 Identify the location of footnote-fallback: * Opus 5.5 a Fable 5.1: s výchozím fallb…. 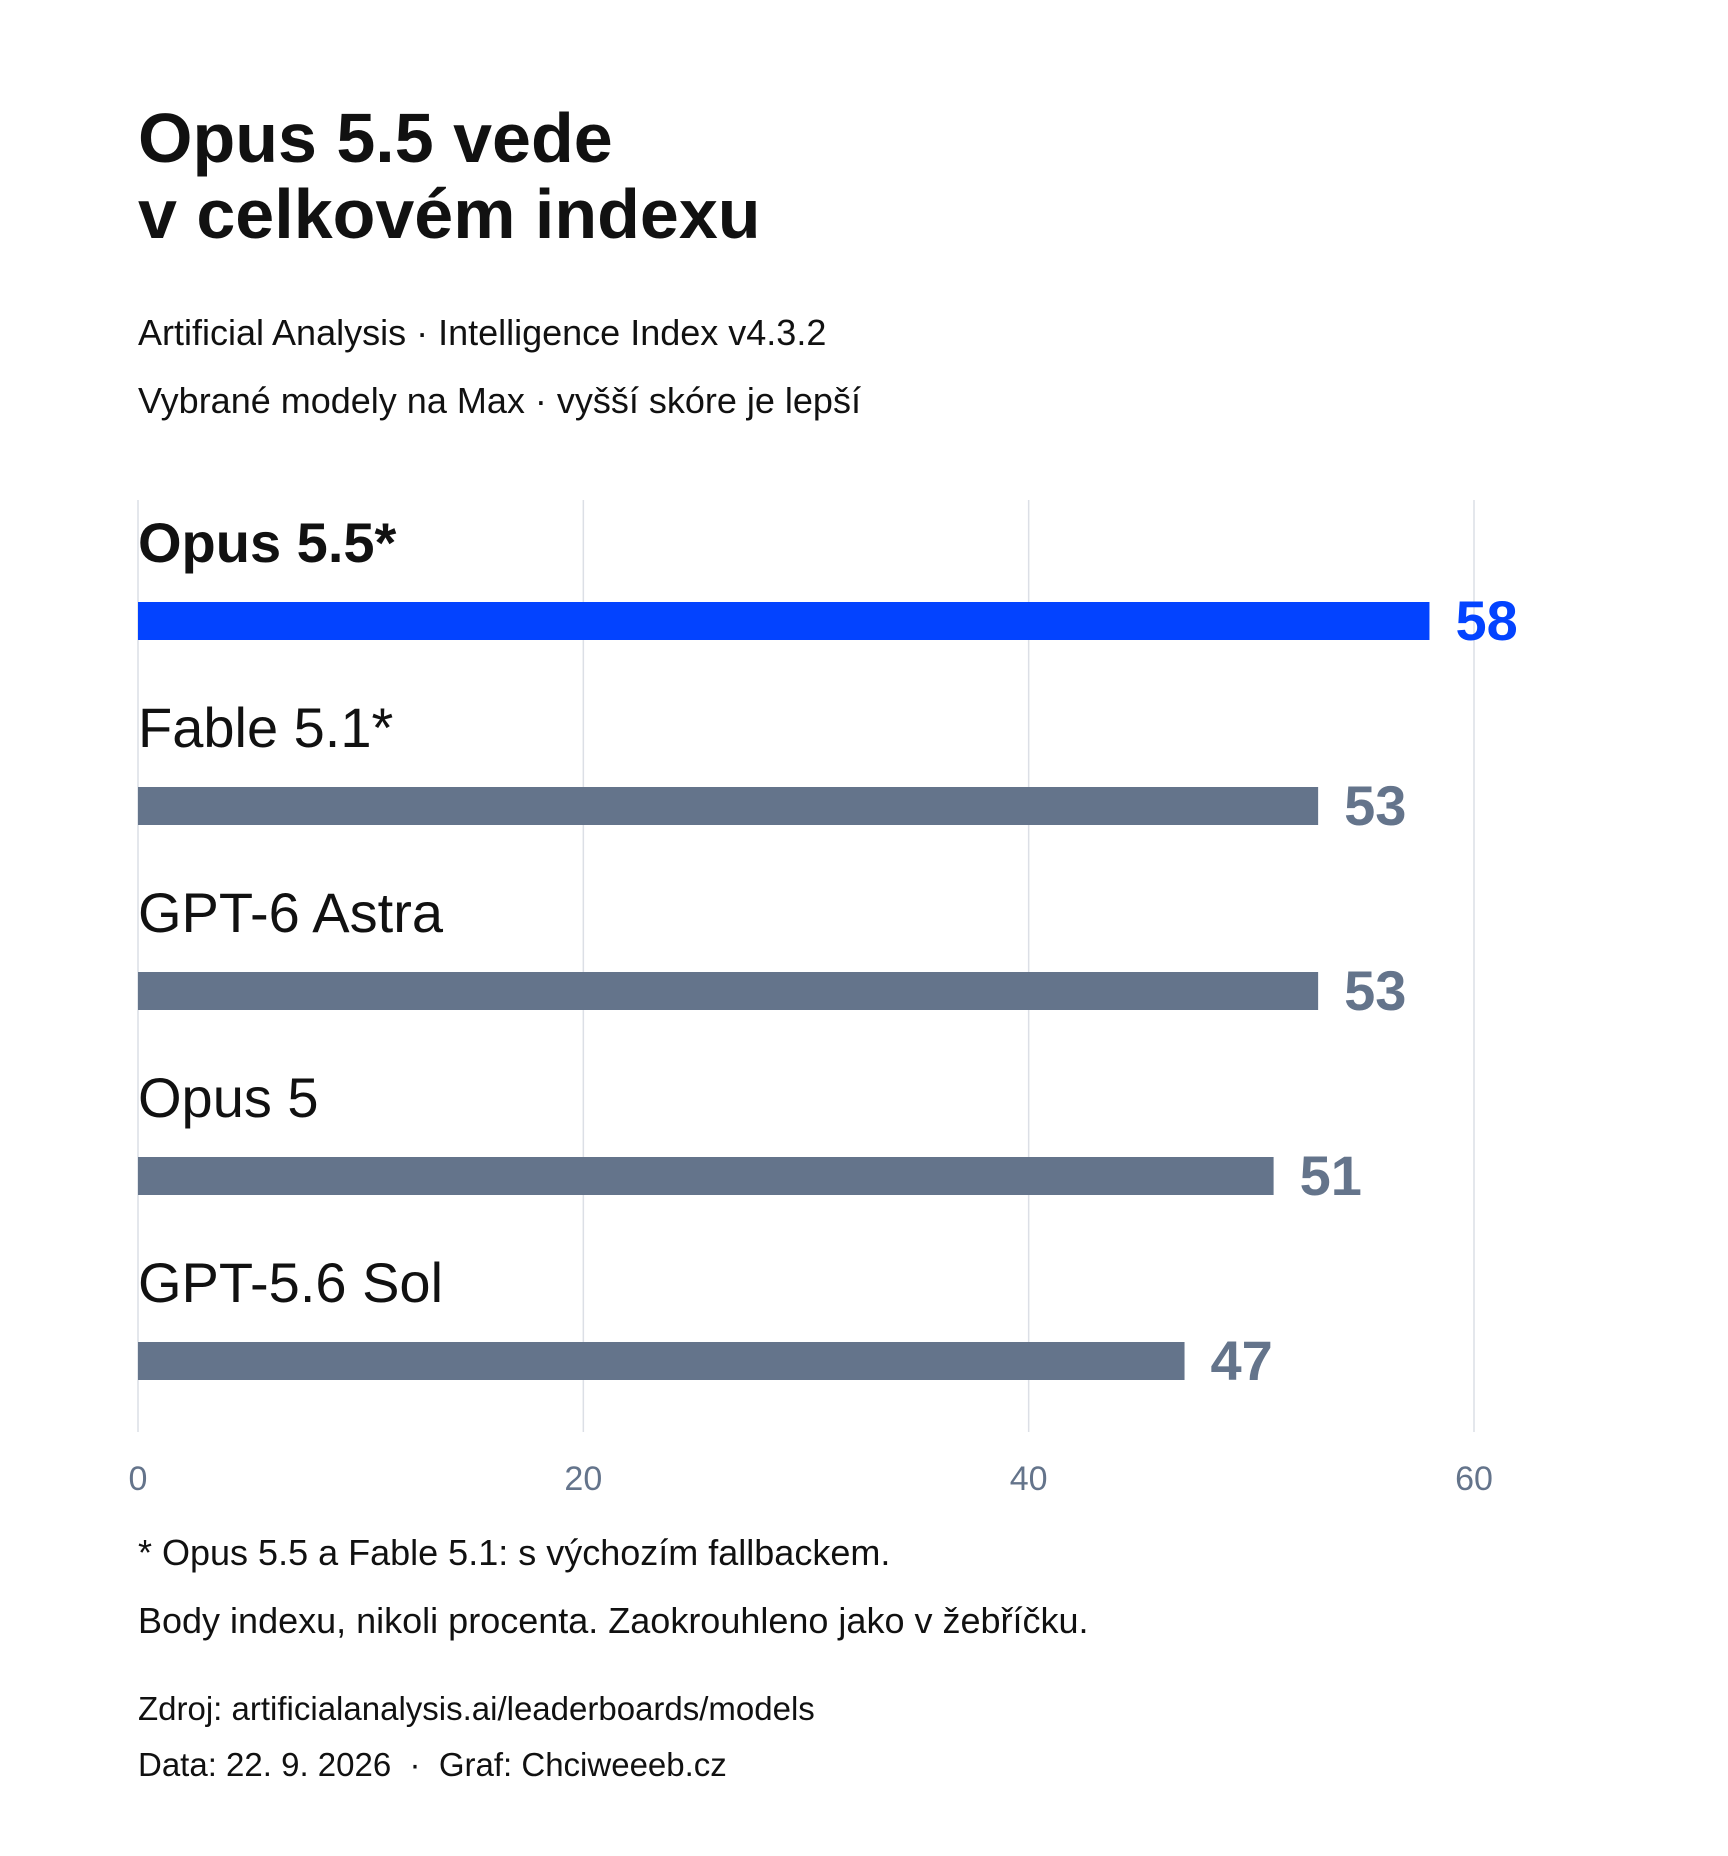
(514, 1552).